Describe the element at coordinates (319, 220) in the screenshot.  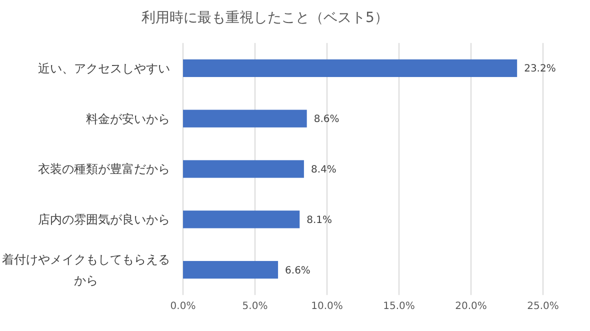
I see `data-label: 8.1%` at that location.